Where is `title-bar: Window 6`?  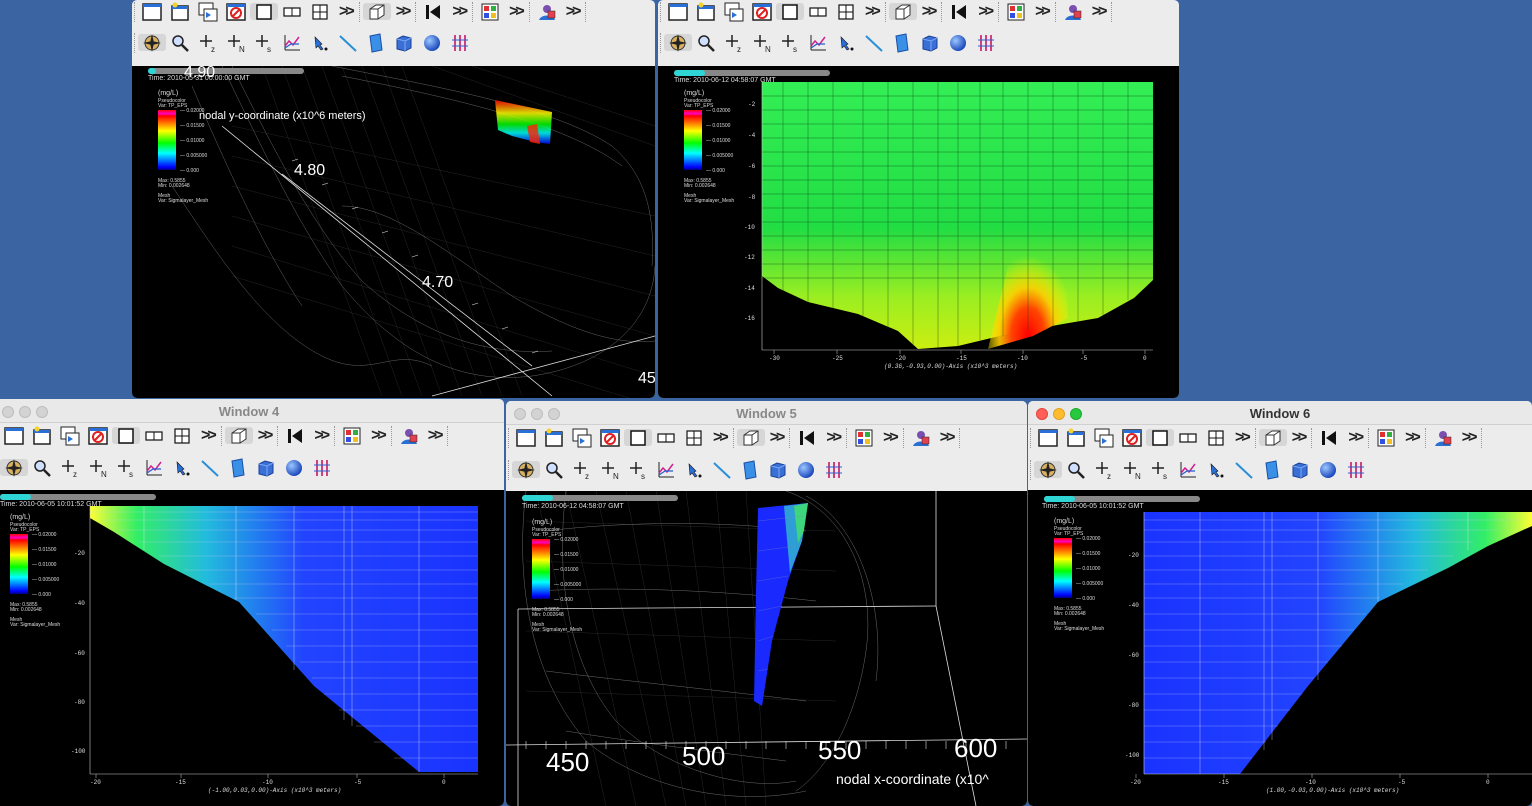
title-bar: Window 6 is located at coordinates (1280, 413).